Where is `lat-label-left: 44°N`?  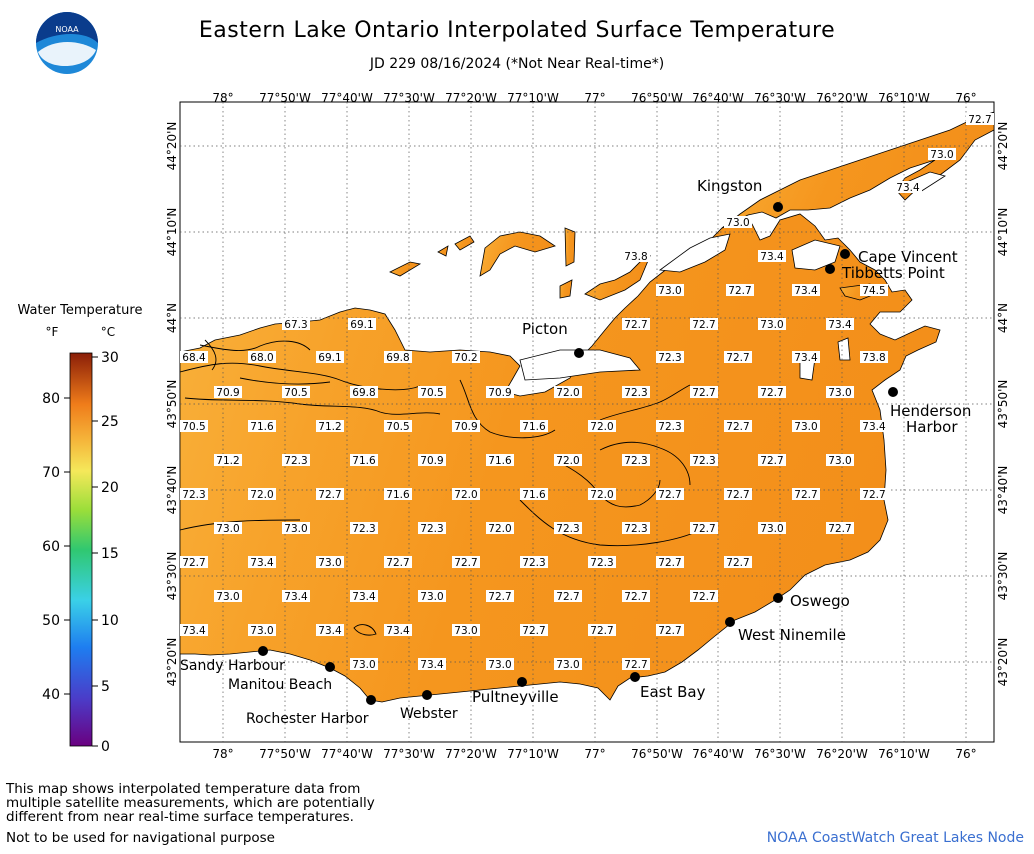
lat-label-left: 44°N is located at coordinates (172, 318).